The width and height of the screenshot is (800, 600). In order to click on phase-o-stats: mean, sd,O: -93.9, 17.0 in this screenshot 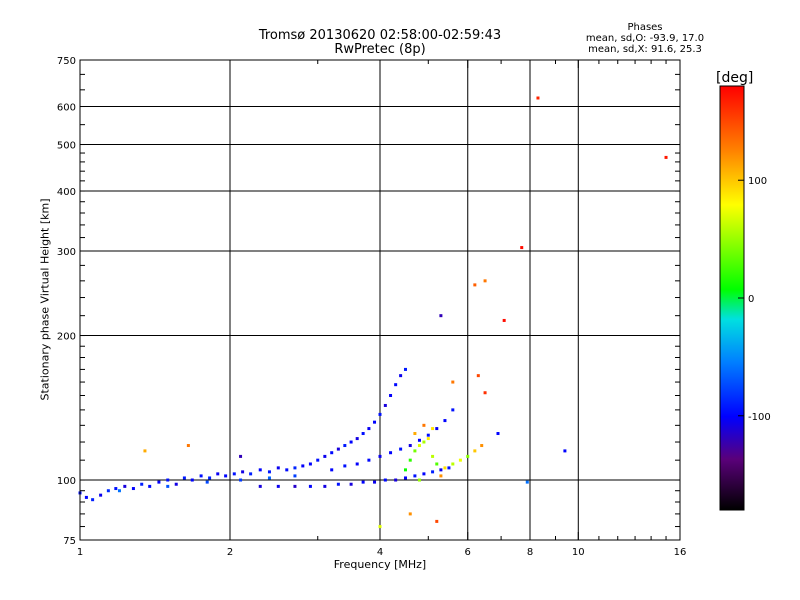, I will do `click(645, 38)`.